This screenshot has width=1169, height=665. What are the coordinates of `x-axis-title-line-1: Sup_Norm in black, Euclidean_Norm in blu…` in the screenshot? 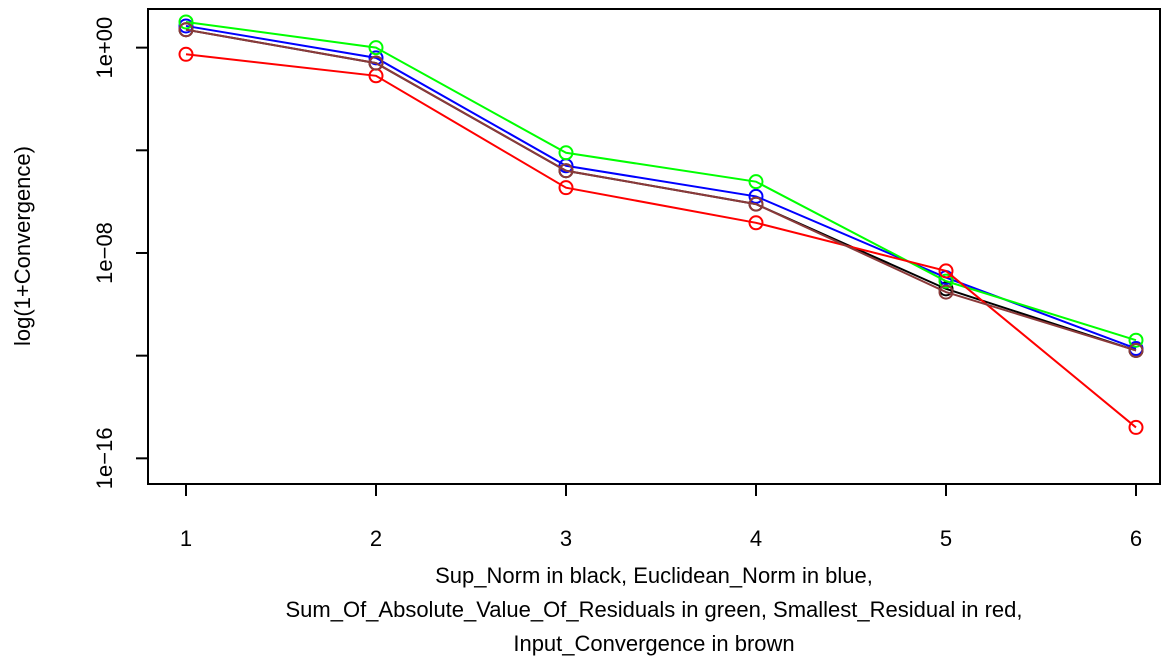 It's located at (654, 575).